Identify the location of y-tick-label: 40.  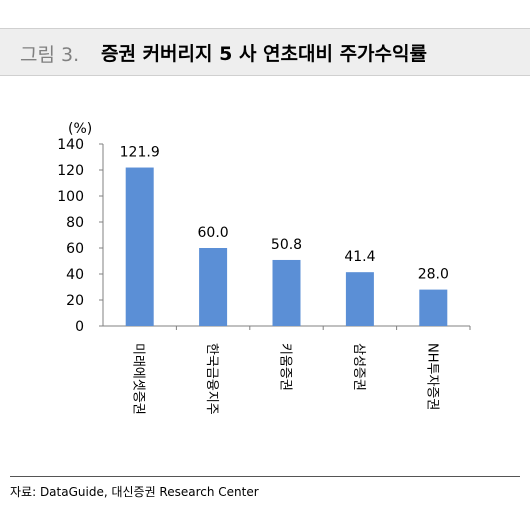
(75, 275).